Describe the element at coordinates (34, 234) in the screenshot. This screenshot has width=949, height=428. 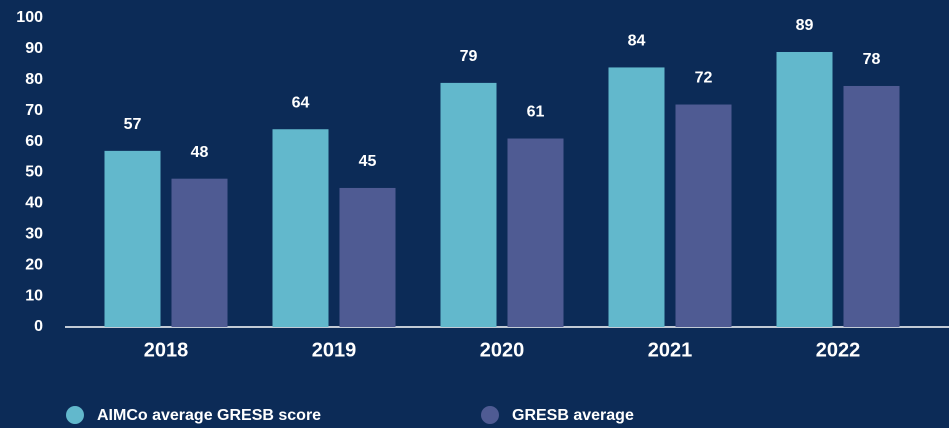
I see `y-tick-label: 30` at that location.